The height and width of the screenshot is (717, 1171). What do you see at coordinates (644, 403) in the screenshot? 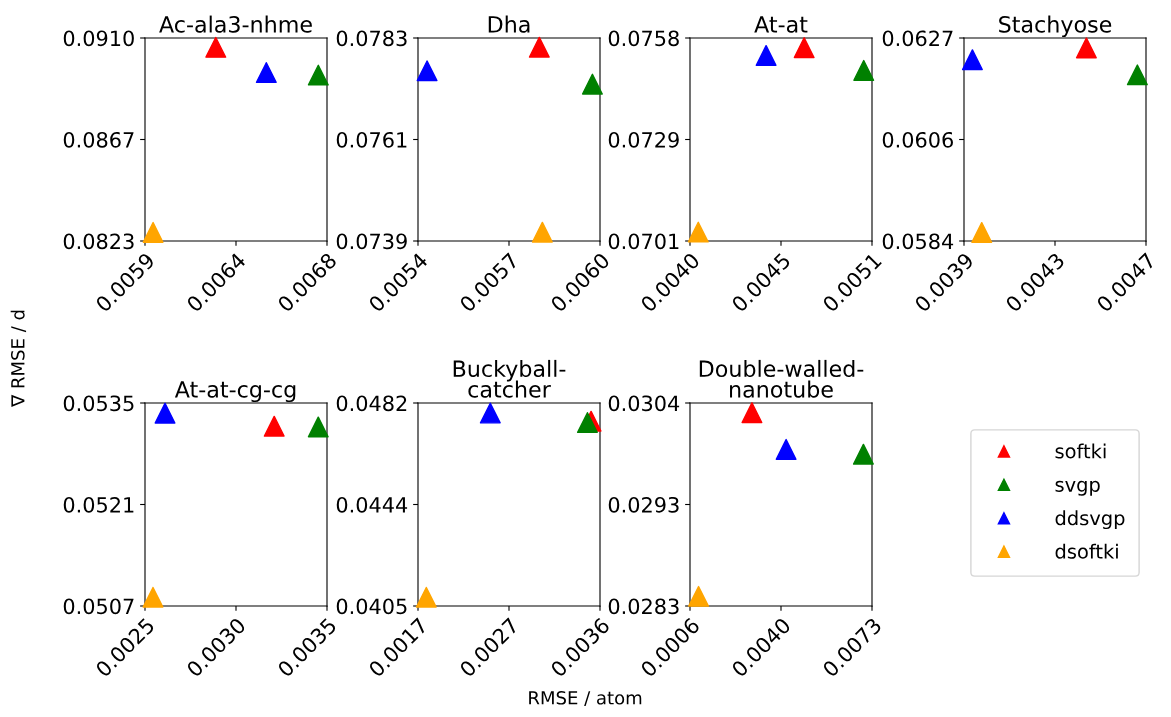
I see `y-tick-label: 0.0304` at bounding box center [644, 403].